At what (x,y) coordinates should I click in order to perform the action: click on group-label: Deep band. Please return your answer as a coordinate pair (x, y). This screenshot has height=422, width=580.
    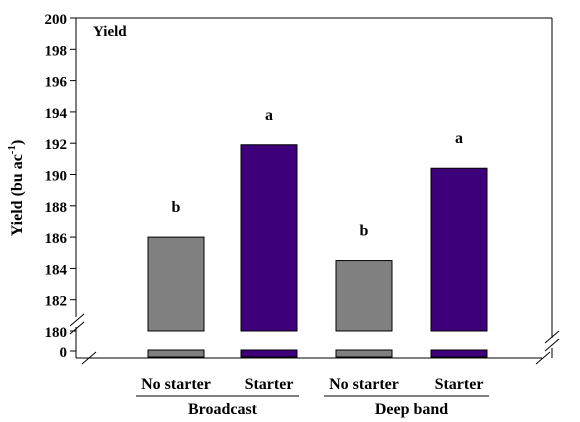
    Looking at the image, I should click on (411, 409).